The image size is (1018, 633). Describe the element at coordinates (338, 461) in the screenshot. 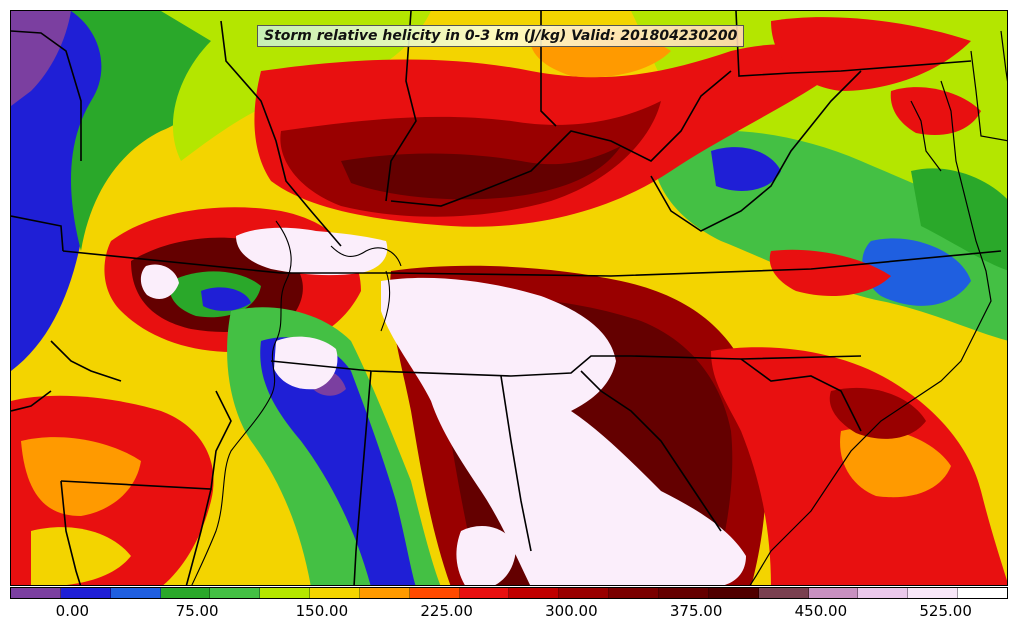

I see `field-central-blue` at that location.